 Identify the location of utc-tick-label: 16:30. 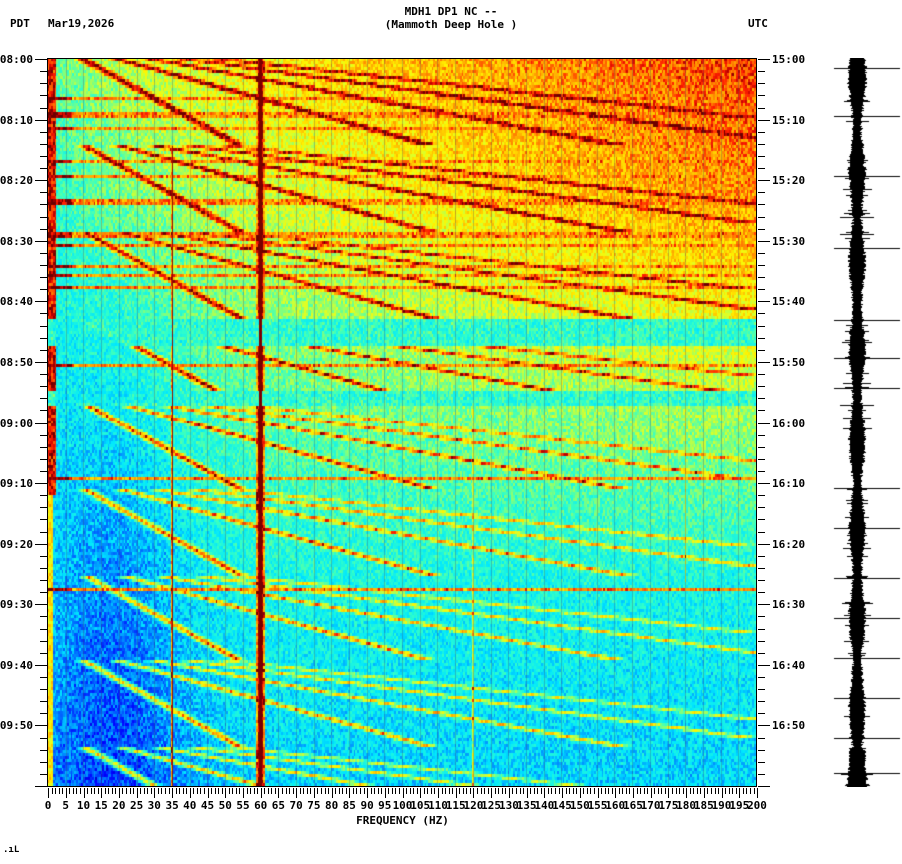
(789, 605).